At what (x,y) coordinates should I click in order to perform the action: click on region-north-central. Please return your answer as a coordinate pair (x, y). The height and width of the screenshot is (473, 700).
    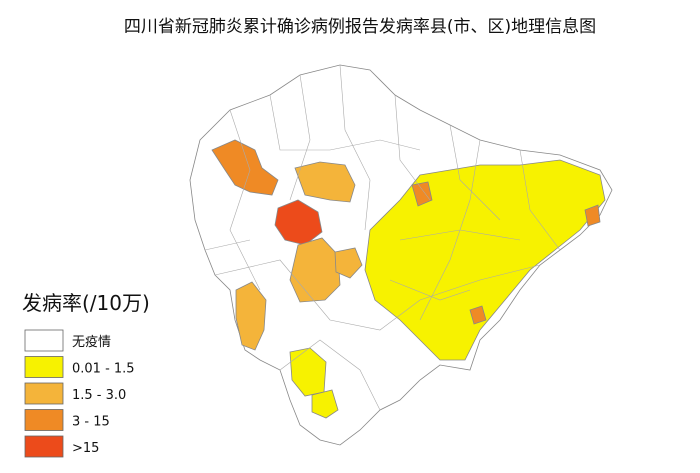
    Looking at the image, I should click on (325, 182).